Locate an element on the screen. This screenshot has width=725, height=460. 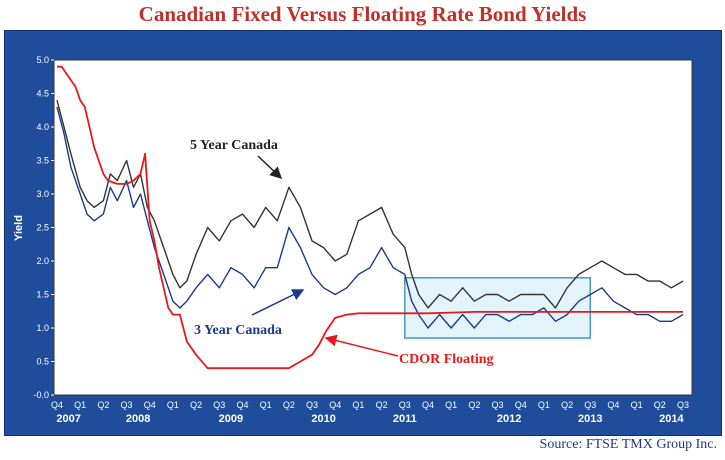
y-axis-label: Yield is located at coordinates (19, 228).